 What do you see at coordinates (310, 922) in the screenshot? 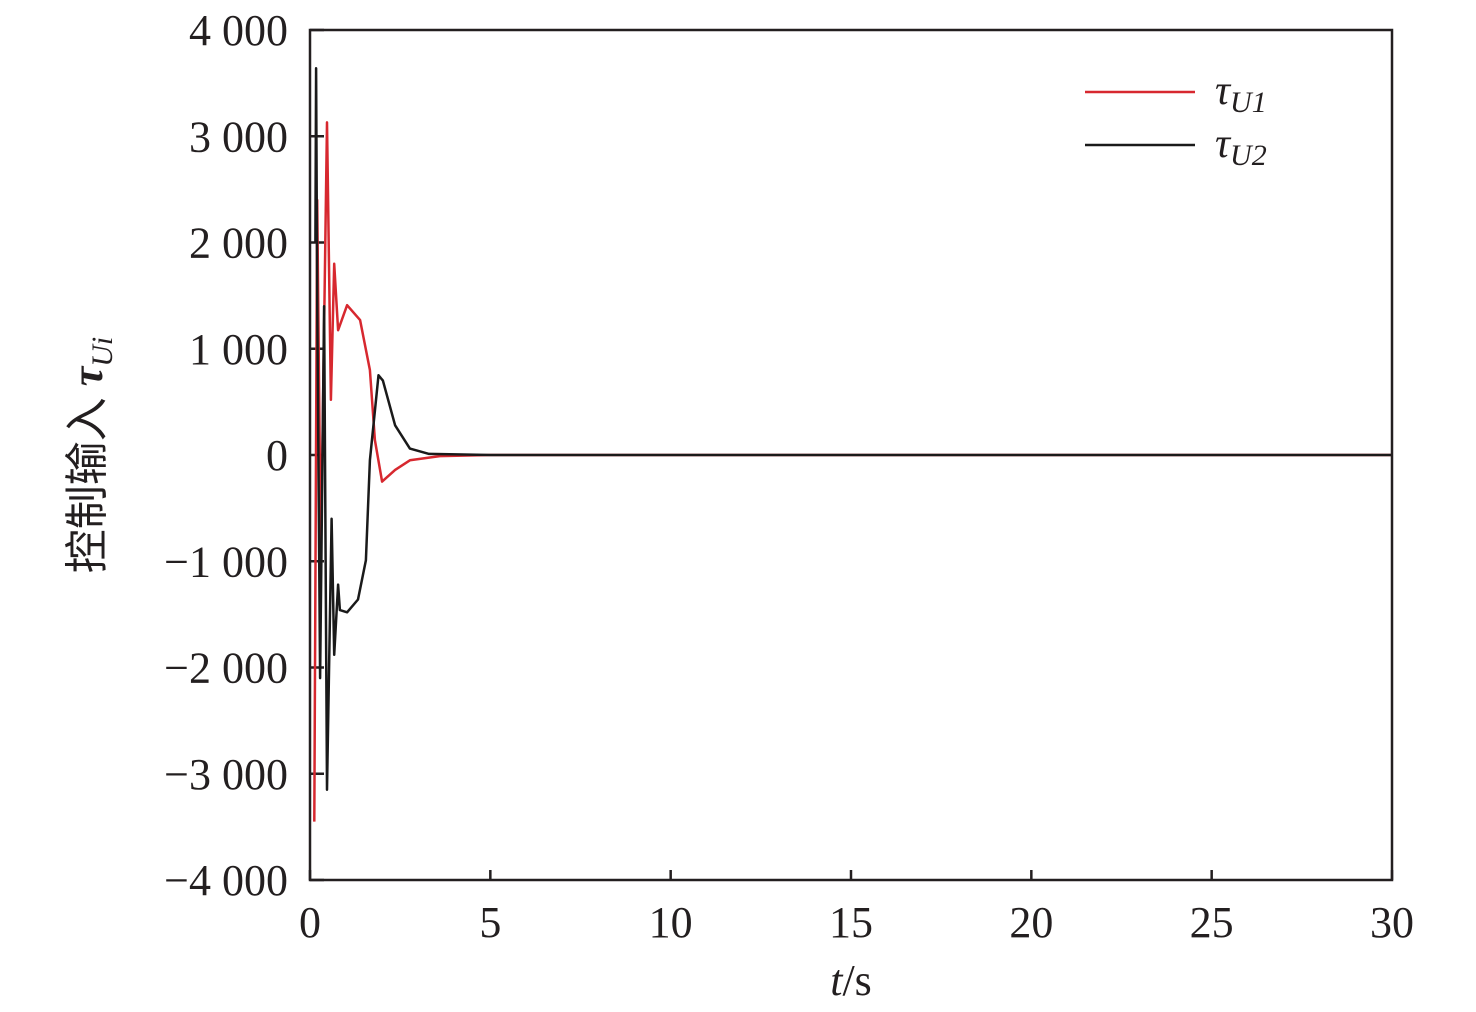
I see `x-tick-label: 0` at bounding box center [310, 922].